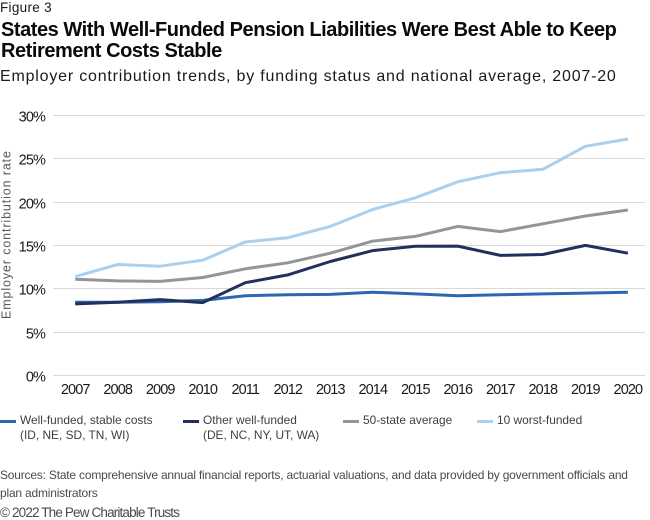 The image size is (650, 520). I want to click on svg-text: 2012, so click(287, 390).